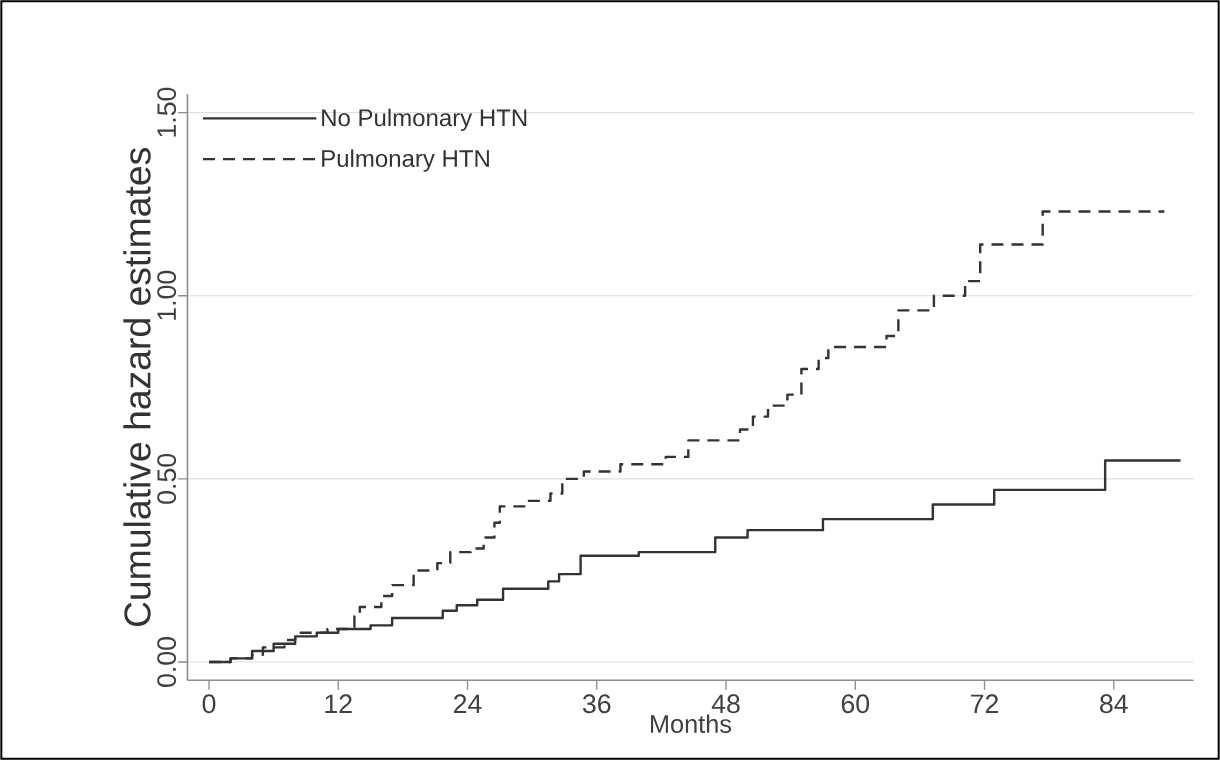 The image size is (1220, 760). I want to click on legend-label: Pulmonary HTN, so click(405, 160).